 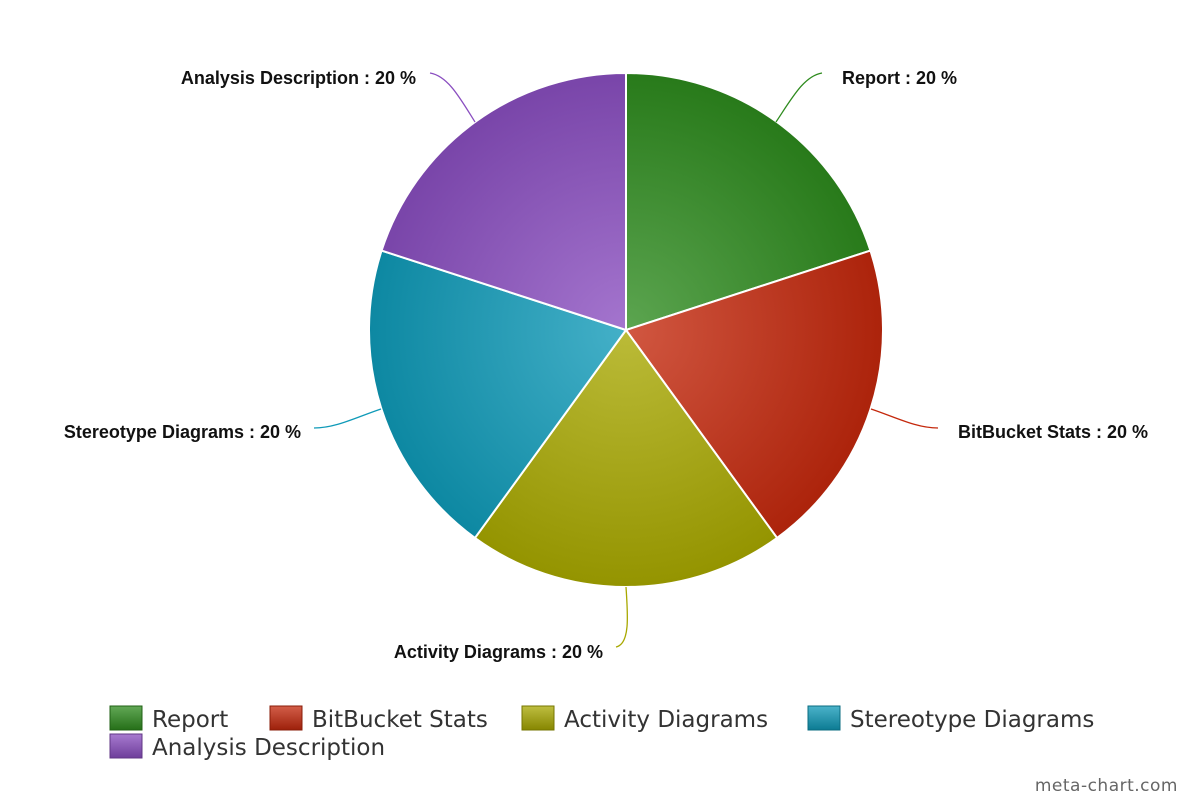 I want to click on pie-slice-activity-diagrams, so click(x=626, y=458).